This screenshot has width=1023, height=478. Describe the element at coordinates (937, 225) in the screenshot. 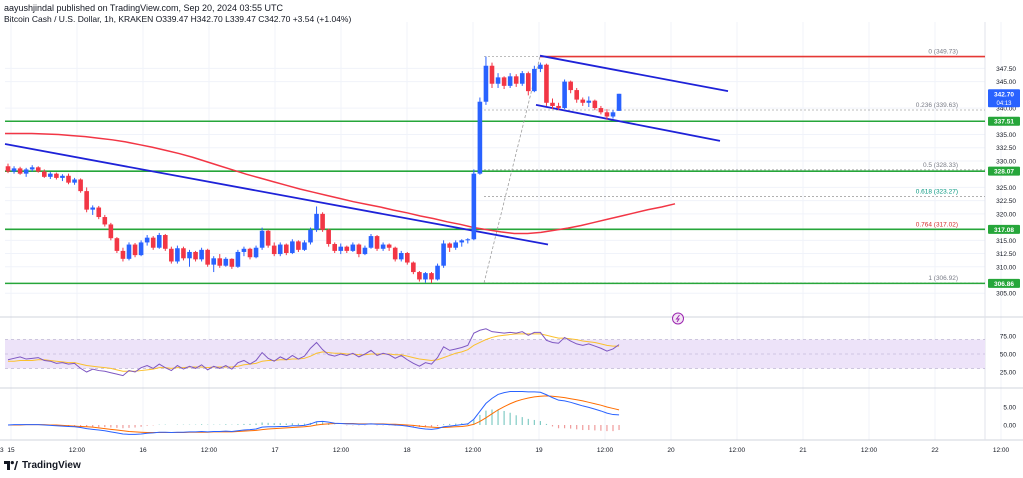

I see `fib-level-label: 0.764 (317.02)` at that location.